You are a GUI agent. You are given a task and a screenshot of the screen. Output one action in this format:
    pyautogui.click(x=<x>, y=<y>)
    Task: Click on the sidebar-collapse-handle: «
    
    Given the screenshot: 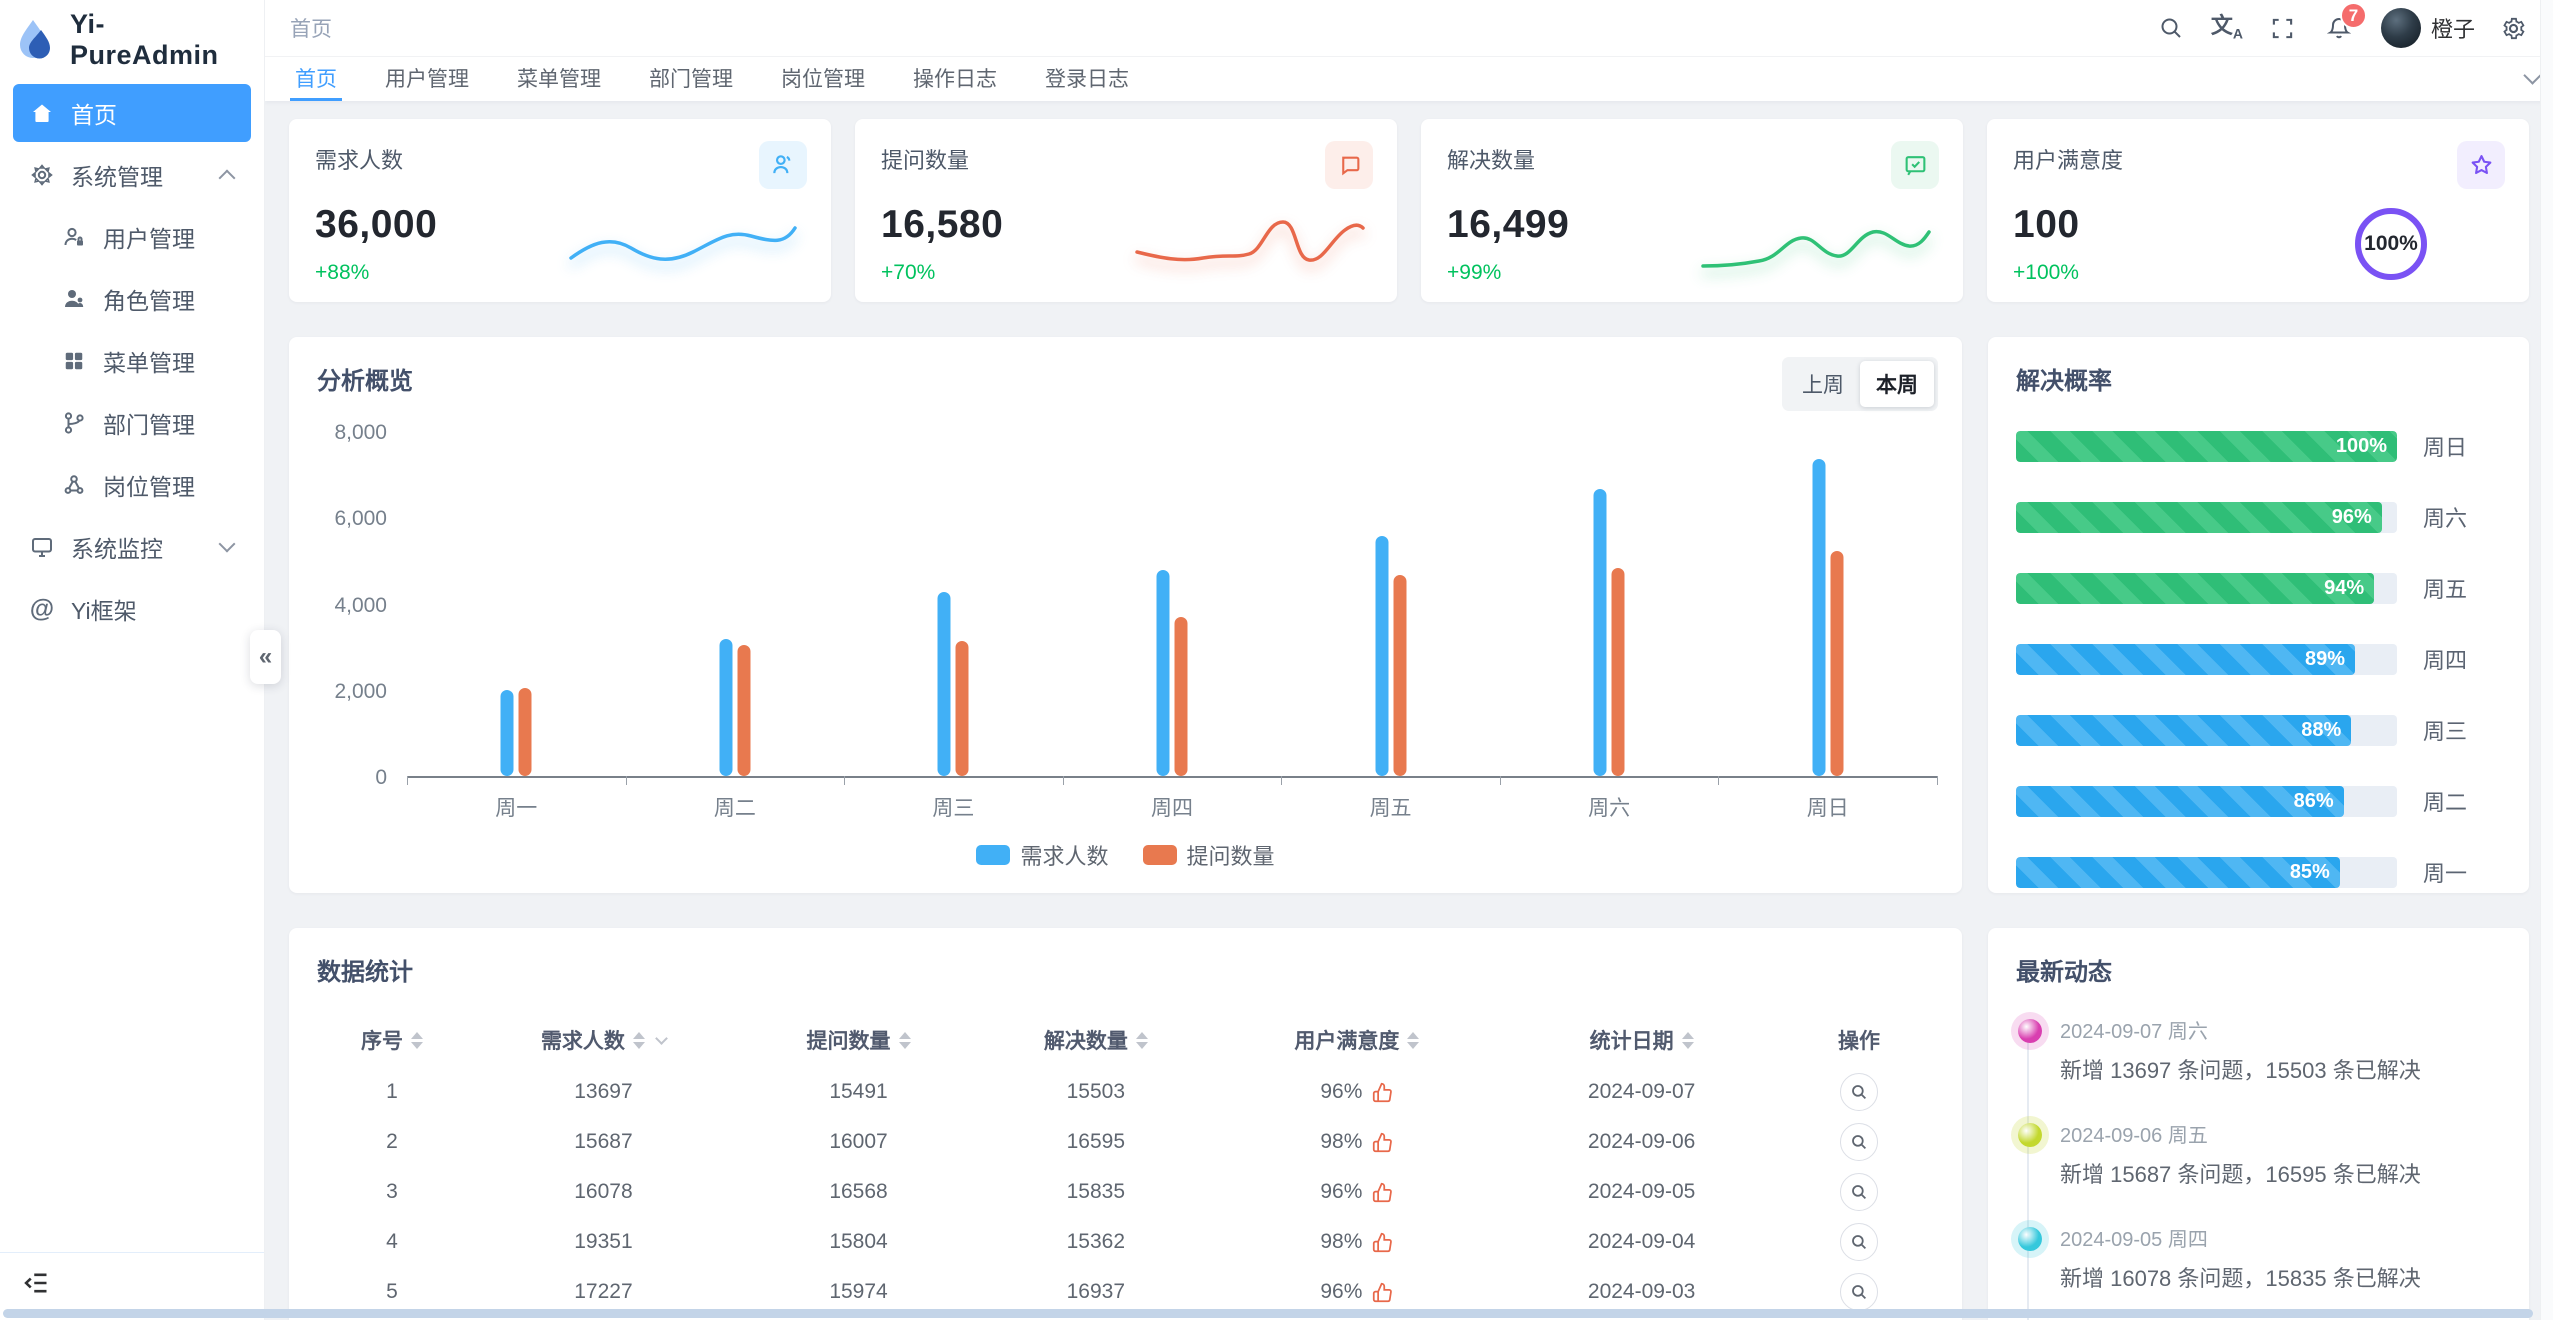 What is the action you would take?
    pyautogui.click(x=265, y=657)
    